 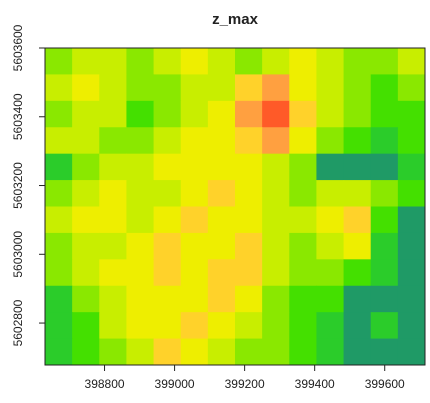 I want to click on x-tick-label: 399000, so click(x=175, y=384).